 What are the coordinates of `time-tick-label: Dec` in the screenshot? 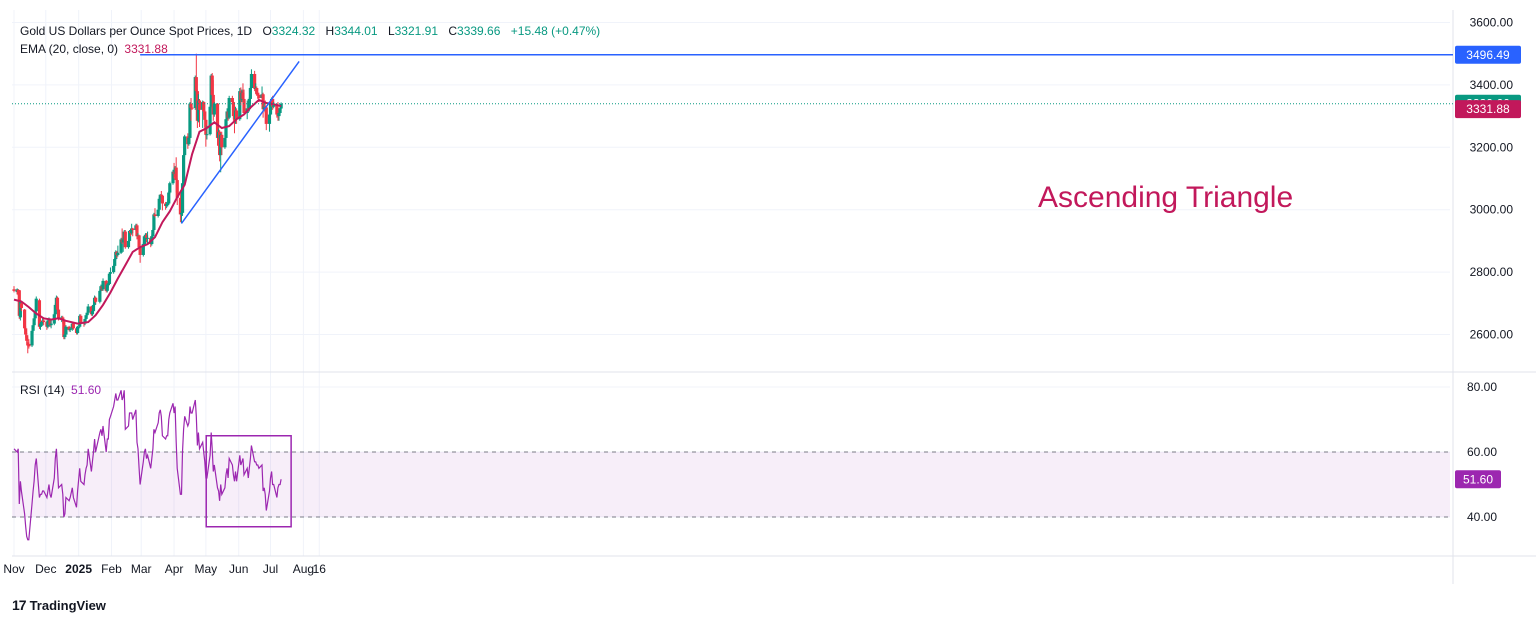 It's located at (45, 569).